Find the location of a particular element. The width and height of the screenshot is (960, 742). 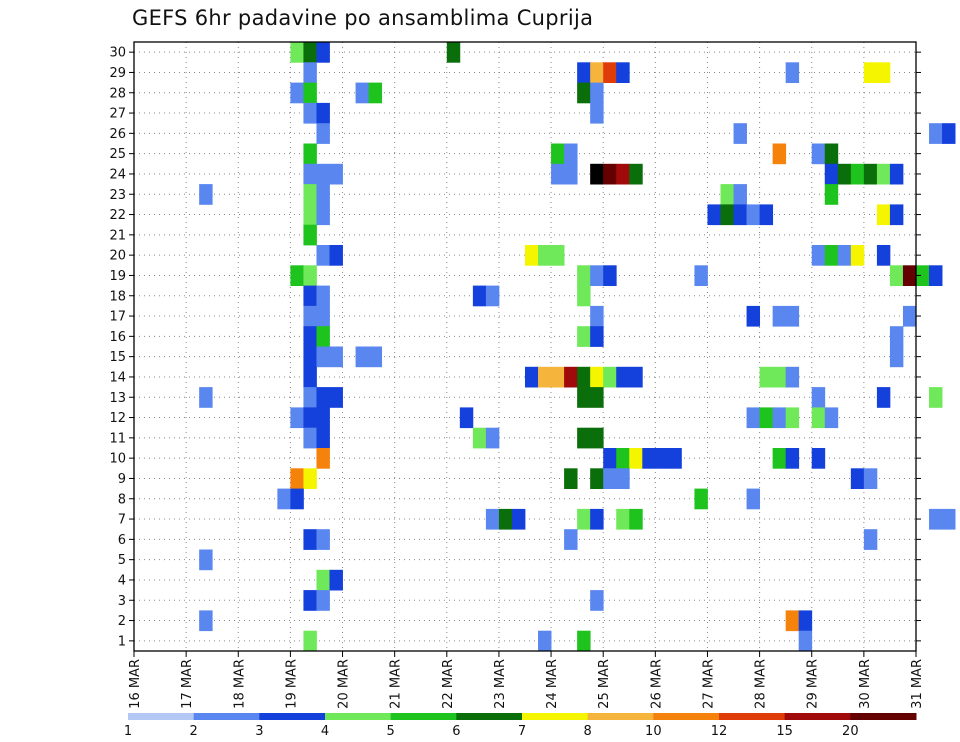

x-tick-label: 30 MAR is located at coordinates (865, 684).